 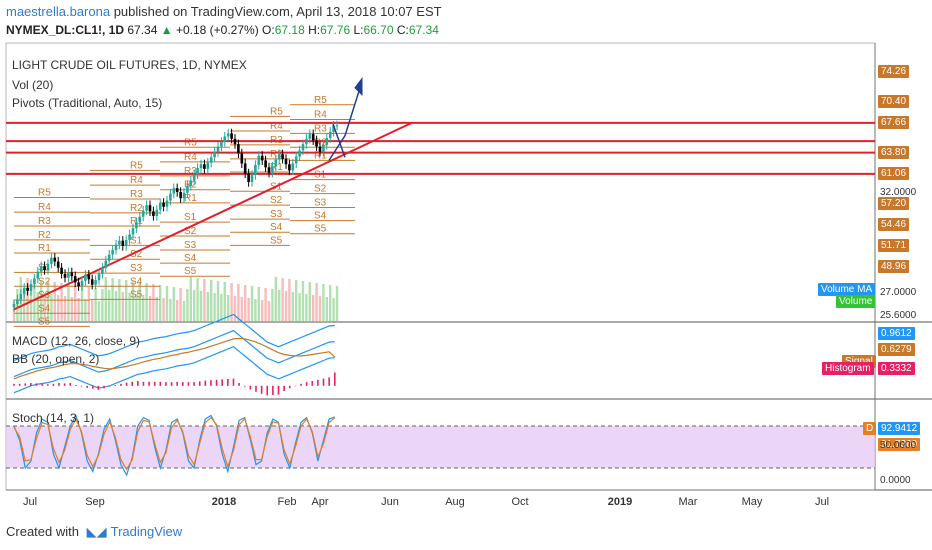 I want to click on price-axis-tick: 27.0000, so click(x=898, y=292).